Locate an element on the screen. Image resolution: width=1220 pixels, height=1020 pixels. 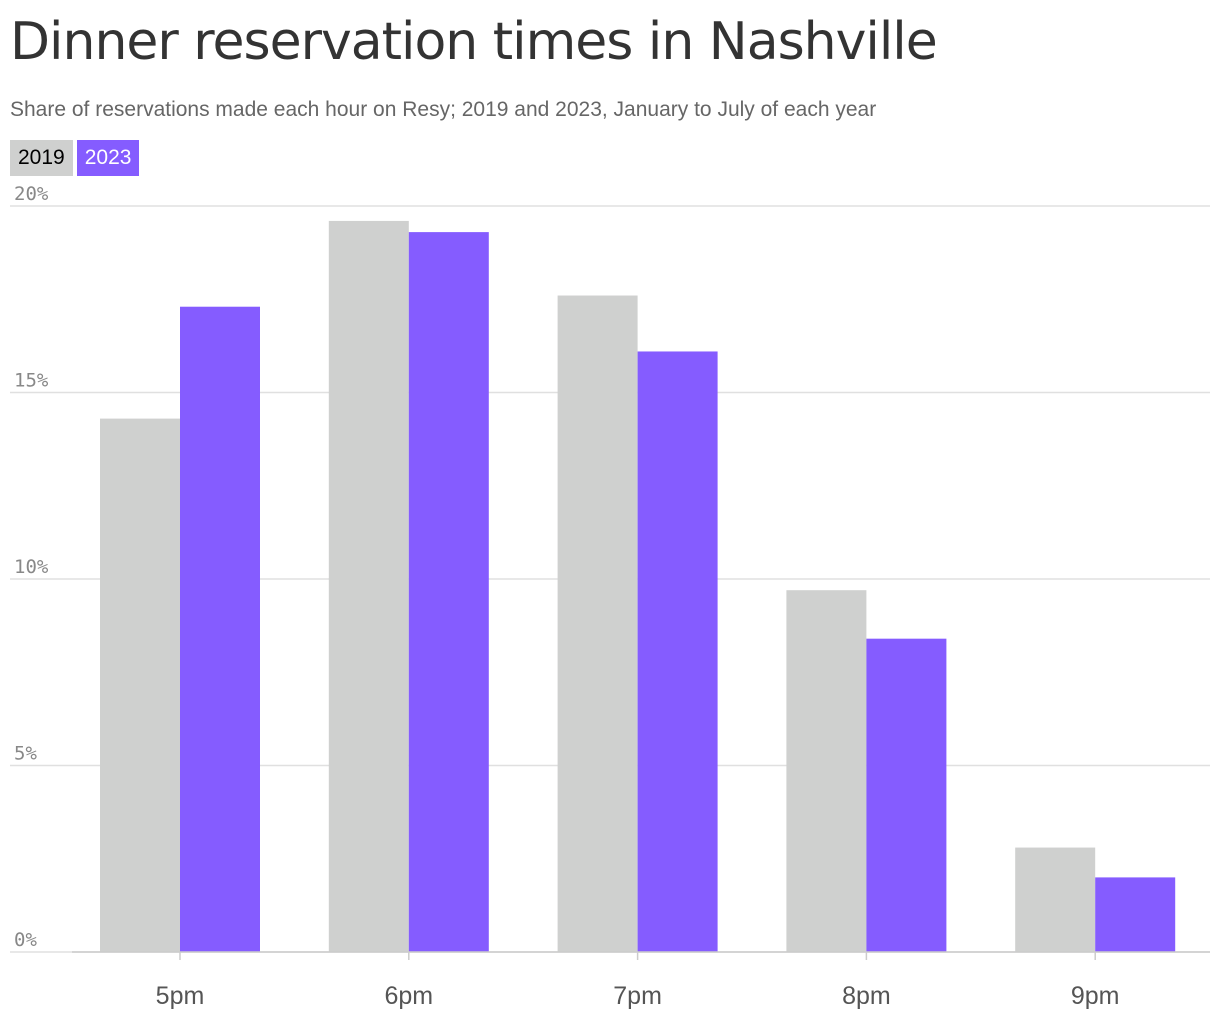
bar-2023-9pm is located at coordinates (1135, 914).